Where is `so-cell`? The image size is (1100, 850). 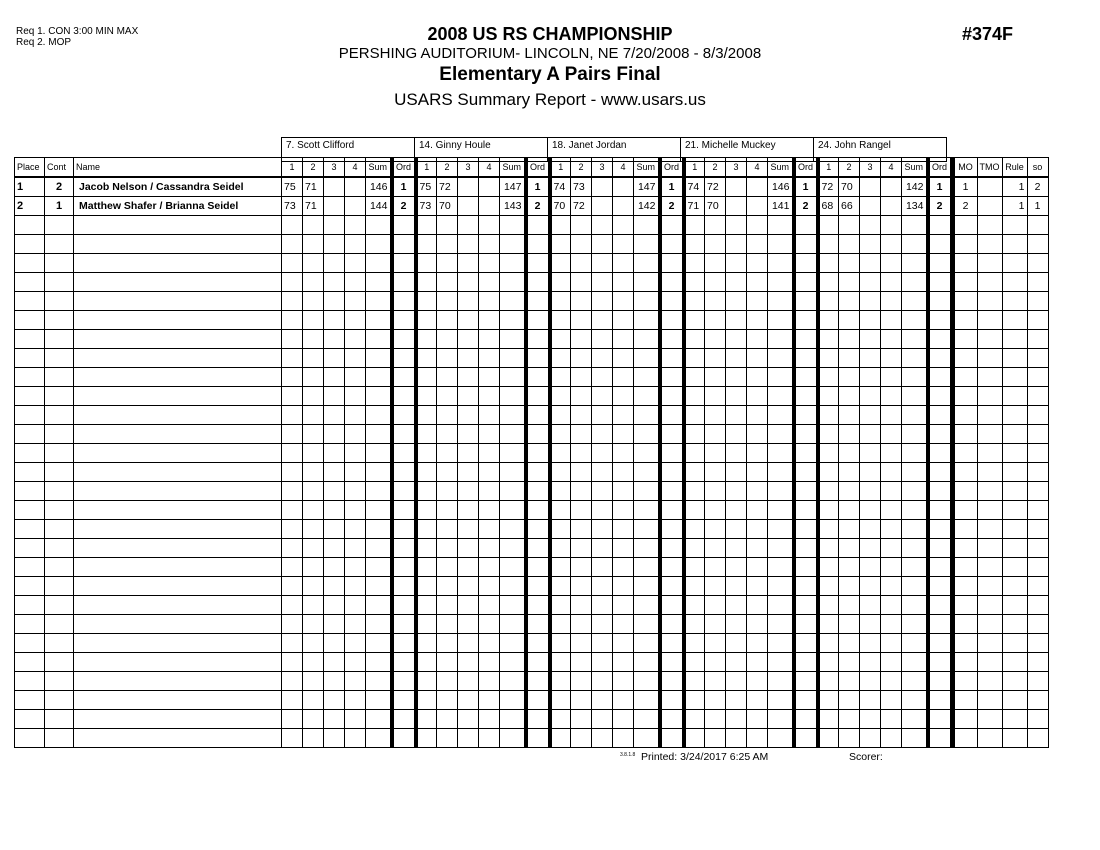
so-cell is located at coordinates (1037, 472).